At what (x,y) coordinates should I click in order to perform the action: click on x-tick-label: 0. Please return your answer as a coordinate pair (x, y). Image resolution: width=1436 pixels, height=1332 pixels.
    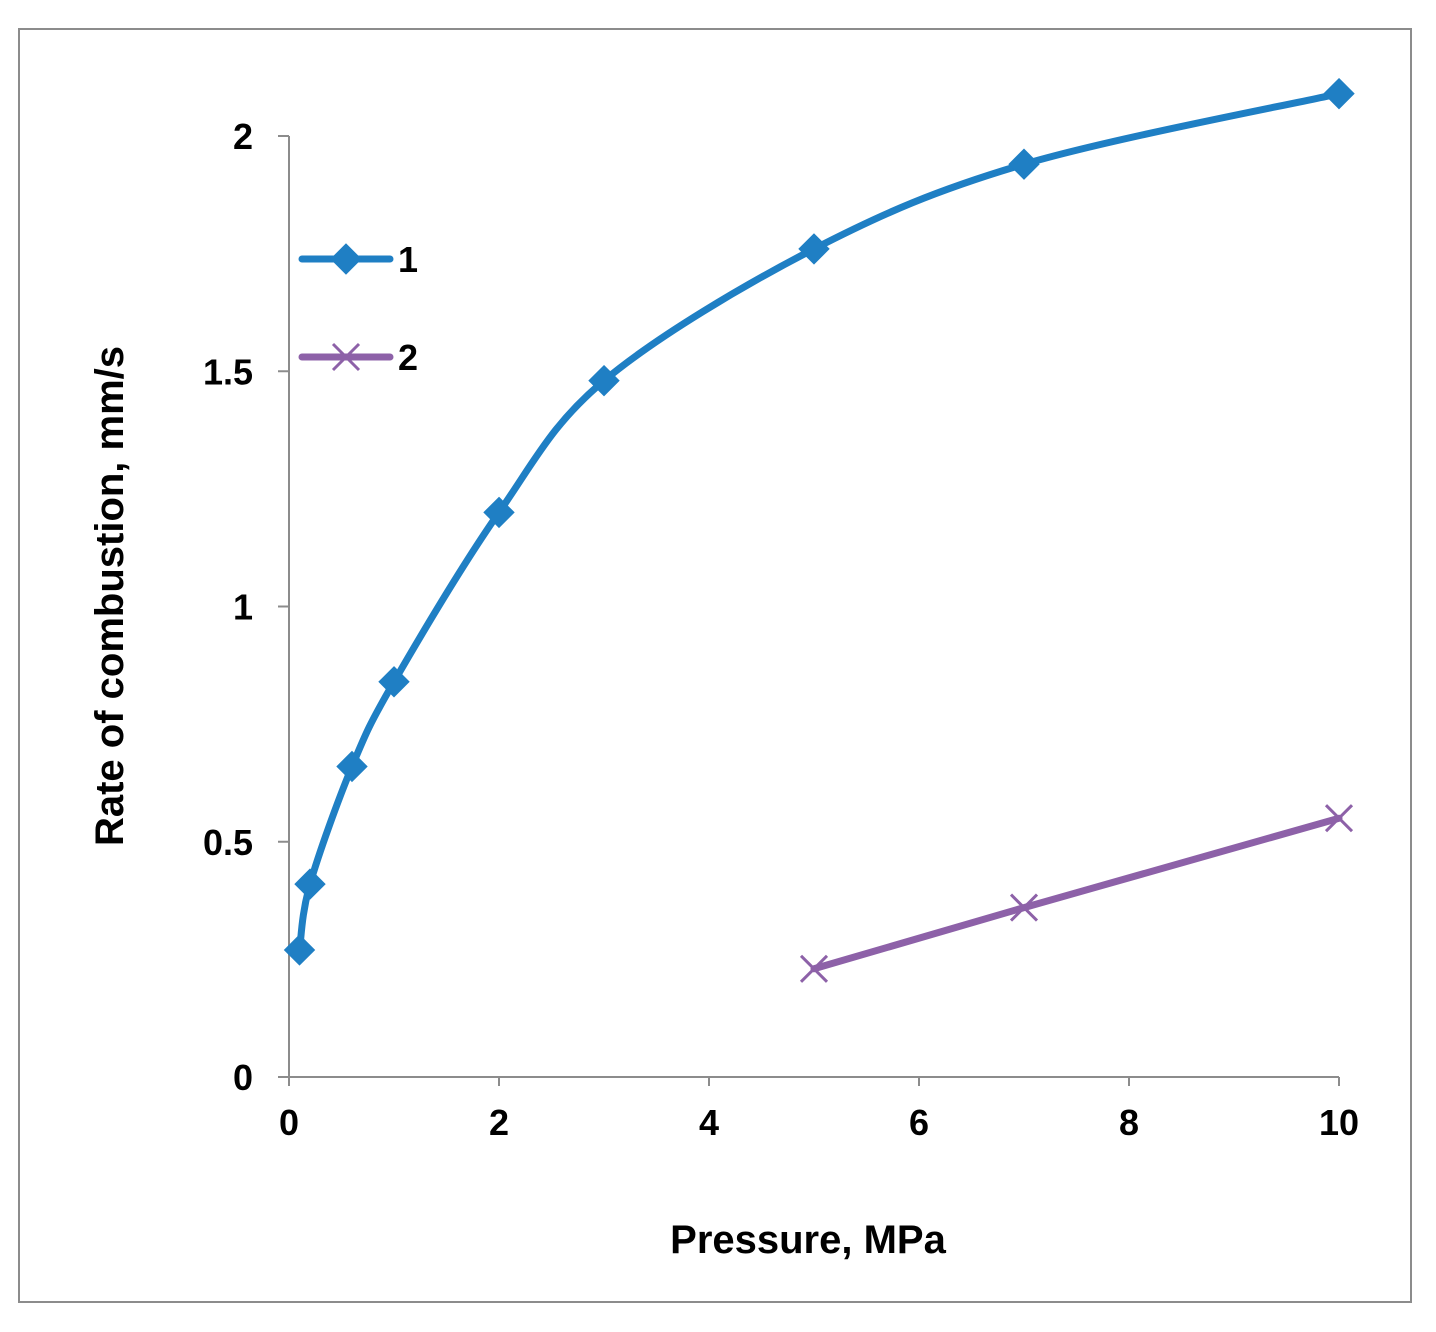
    Looking at the image, I should click on (289, 1122).